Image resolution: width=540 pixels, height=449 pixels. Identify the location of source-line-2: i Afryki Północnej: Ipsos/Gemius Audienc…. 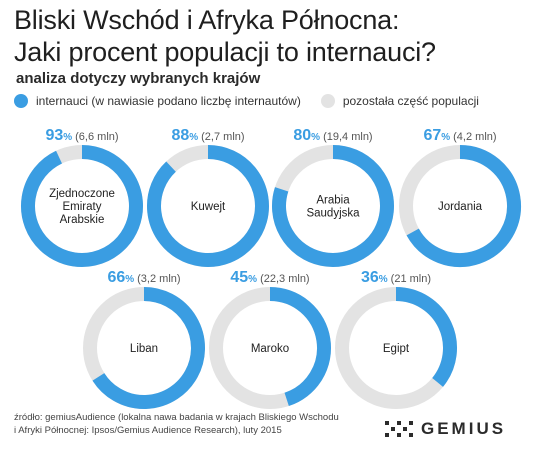
(148, 430).